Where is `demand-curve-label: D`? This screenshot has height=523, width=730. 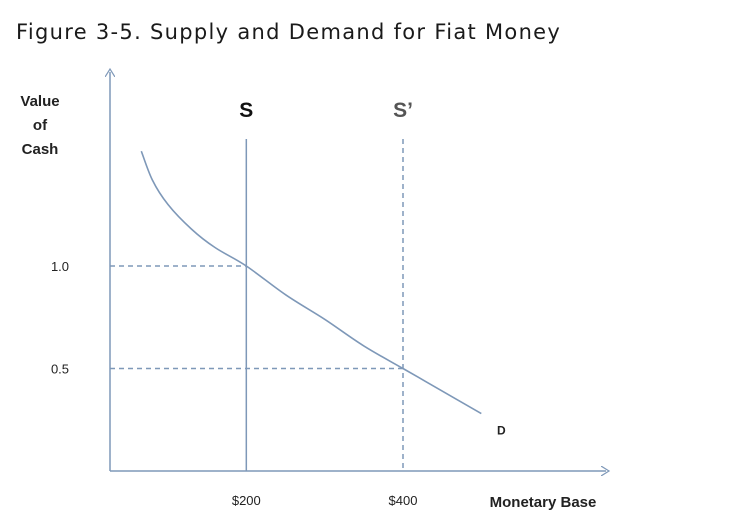 demand-curve-label: D is located at coordinates (501, 431).